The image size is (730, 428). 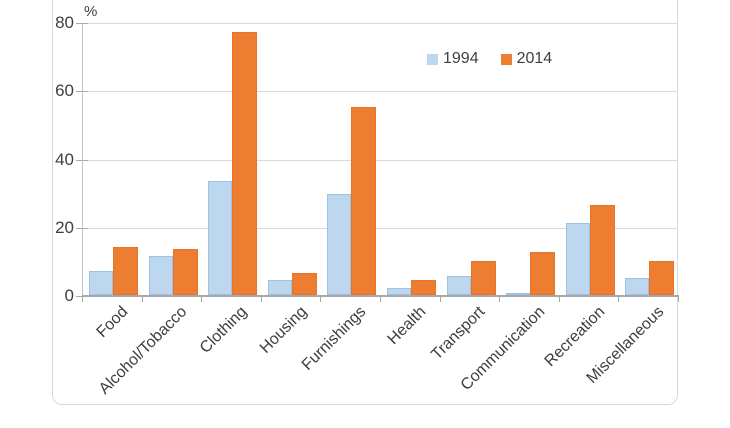 What do you see at coordinates (458, 285) in the screenshot?
I see `bar-transport-1994` at bounding box center [458, 285].